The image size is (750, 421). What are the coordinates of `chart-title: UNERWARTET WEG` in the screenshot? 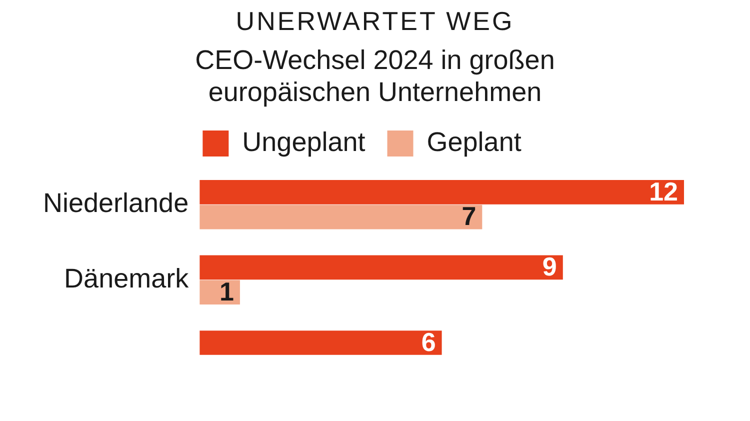 It's located at (375, 22).